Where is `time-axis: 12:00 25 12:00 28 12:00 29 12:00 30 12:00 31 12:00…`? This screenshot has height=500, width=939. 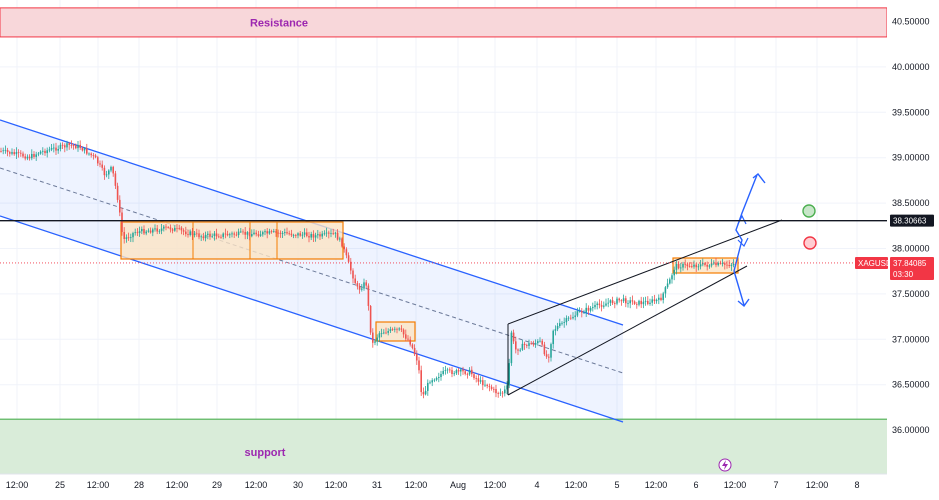
time-axis: 12:00 25 12:00 28 12:00 29 12:00 30 12:00 31 12:00… is located at coordinates (469, 486).